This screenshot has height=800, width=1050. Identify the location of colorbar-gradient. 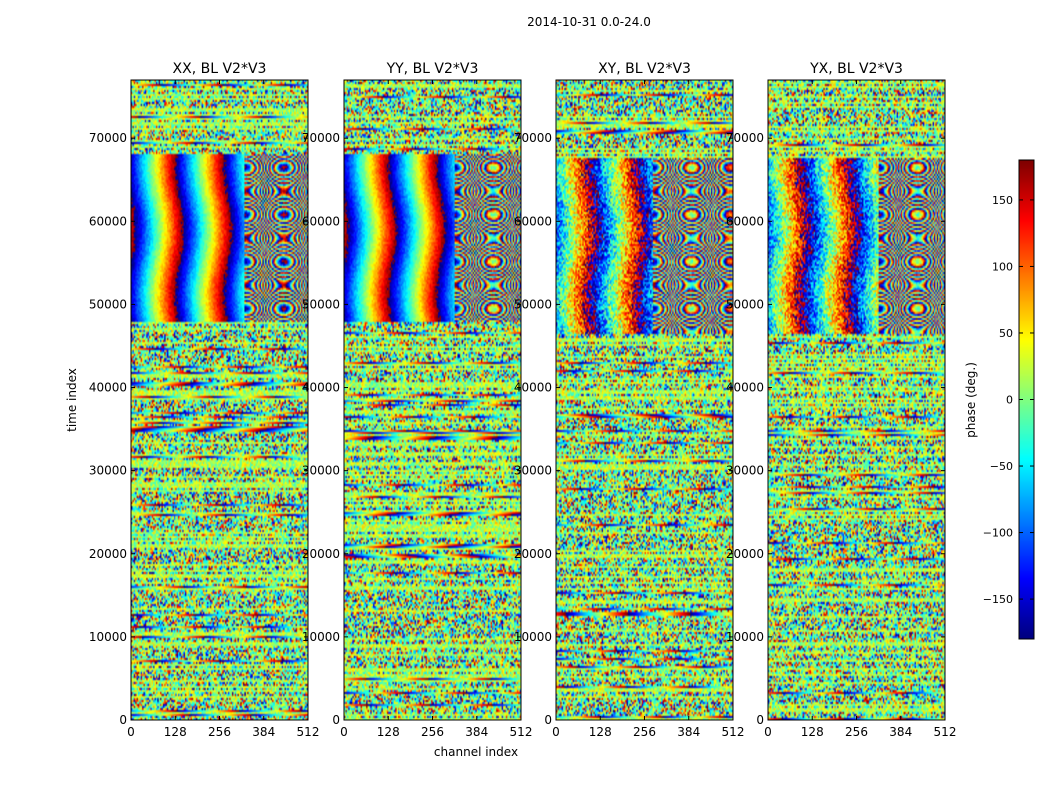
(1026, 399).